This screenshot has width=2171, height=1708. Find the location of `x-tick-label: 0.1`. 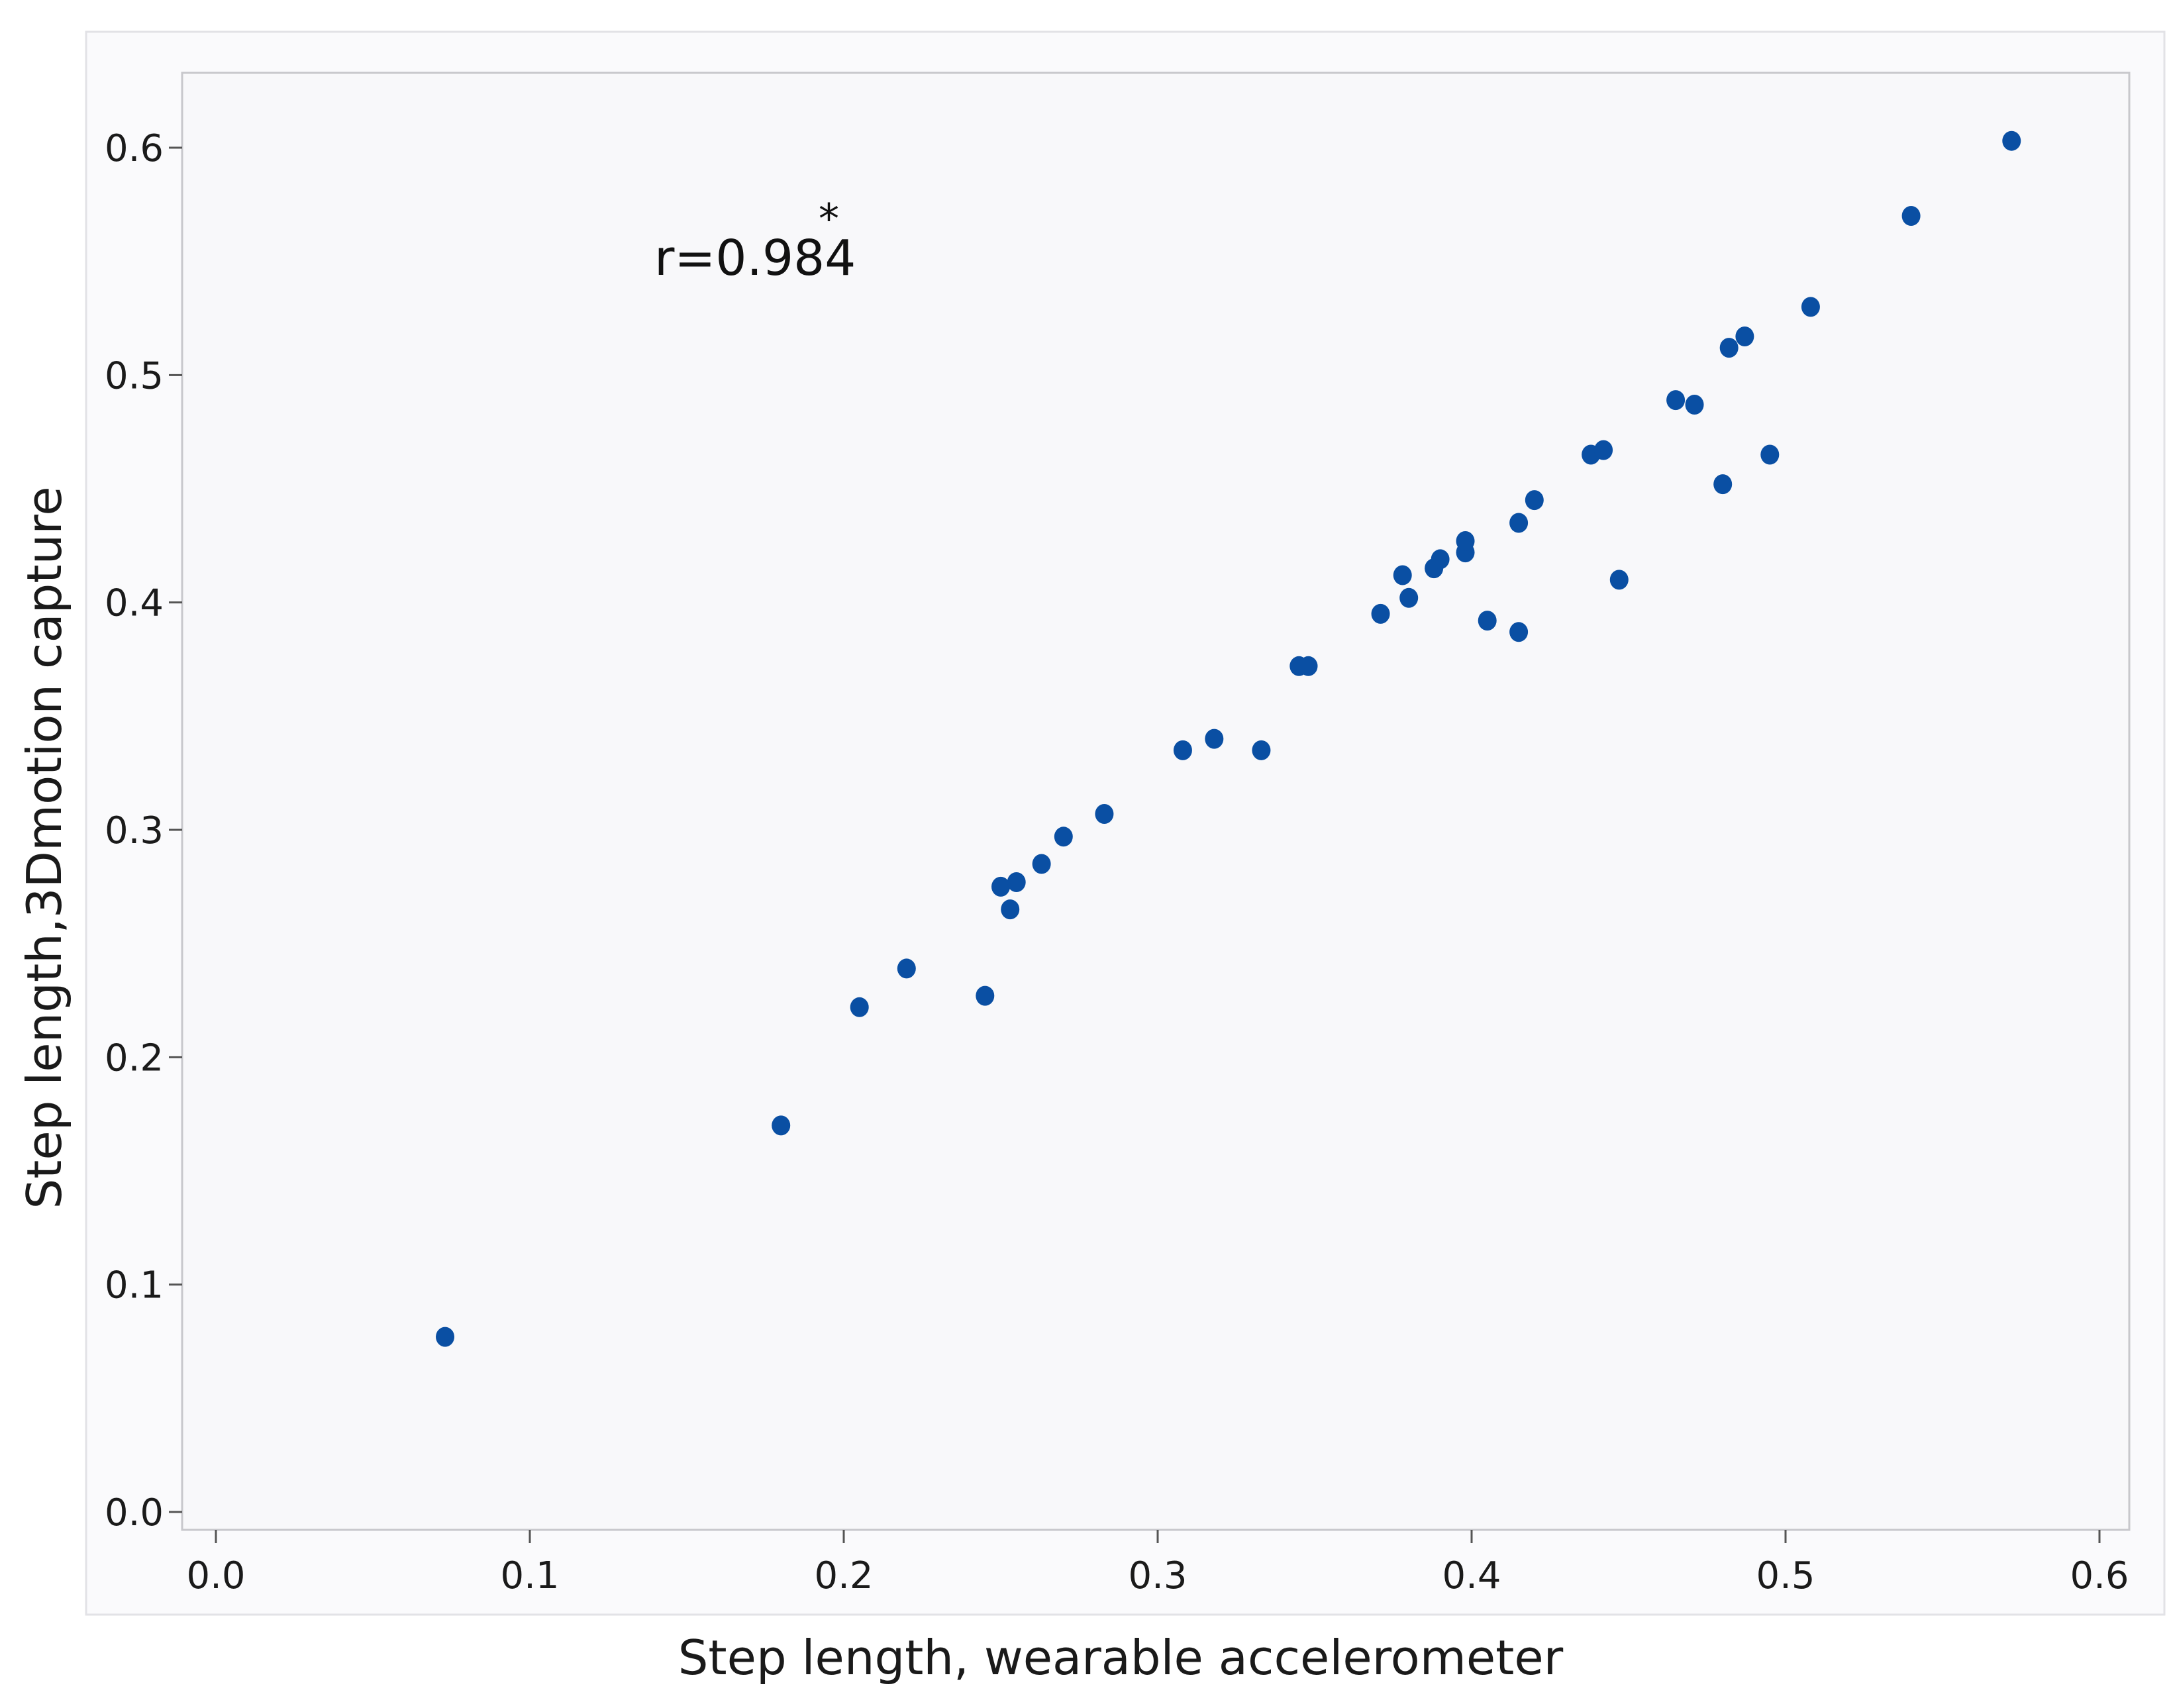

x-tick-label: 0.1 is located at coordinates (529, 1575).